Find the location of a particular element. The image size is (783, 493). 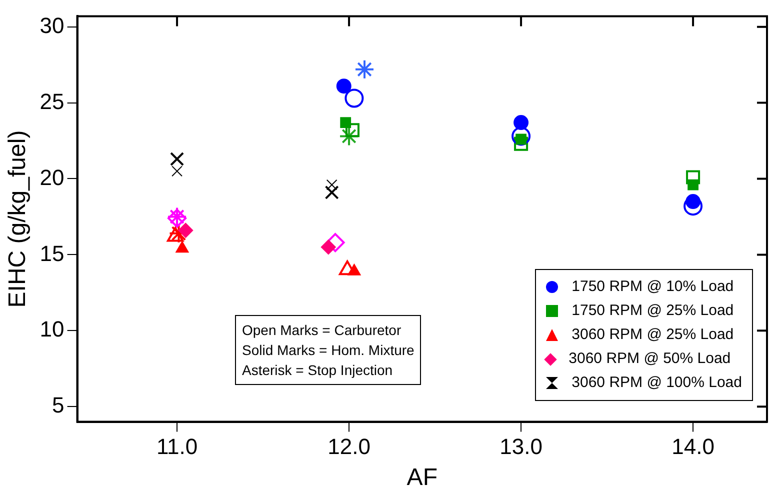

y-axis-title: EIHC (g/kg_fuel) is located at coordinates (18, 219).